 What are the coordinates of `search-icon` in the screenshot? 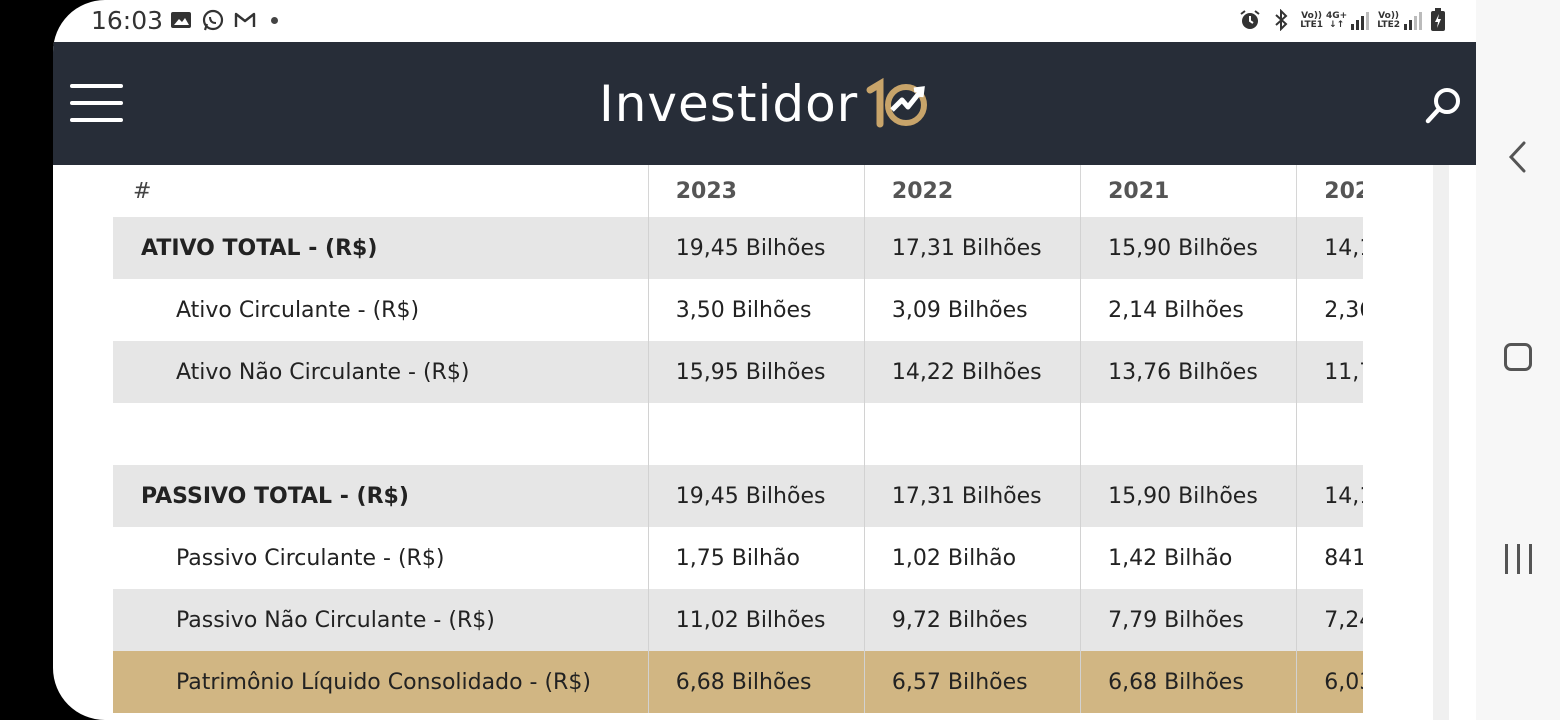 It's located at (1444, 105).